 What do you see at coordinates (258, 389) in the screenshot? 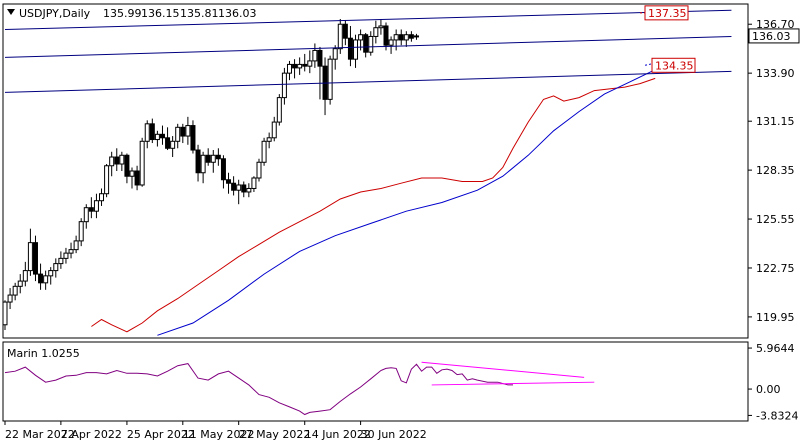
I see `marin-line` at bounding box center [258, 389].